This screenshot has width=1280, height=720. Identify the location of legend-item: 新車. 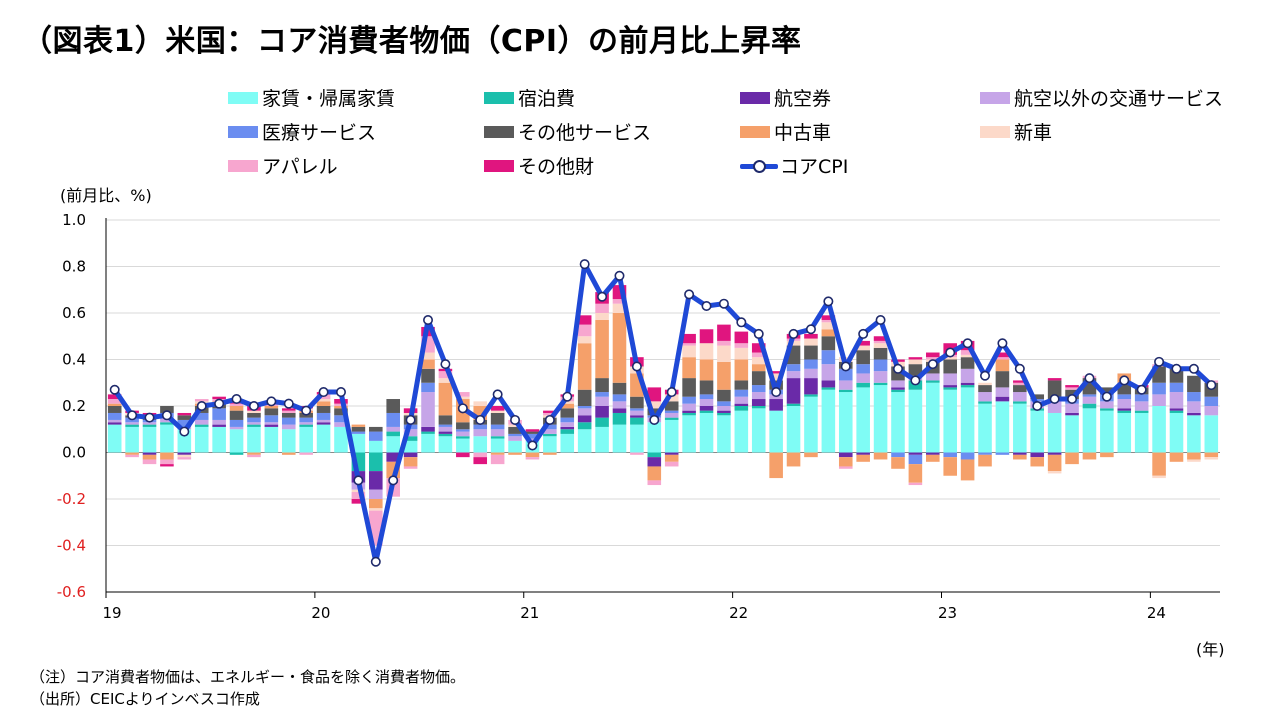
(1016, 131).